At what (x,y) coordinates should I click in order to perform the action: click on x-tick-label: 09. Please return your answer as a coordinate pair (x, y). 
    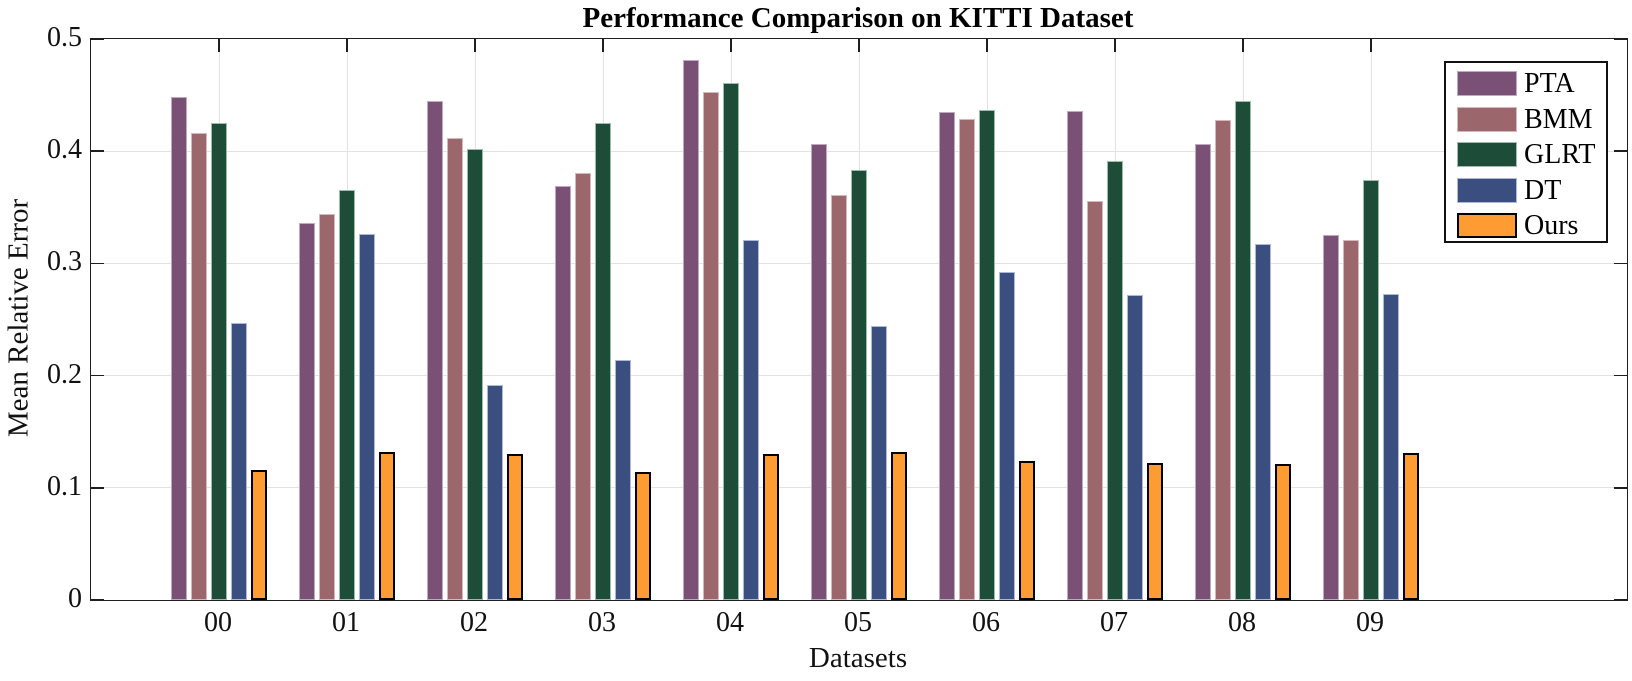
    Looking at the image, I should click on (1370, 622).